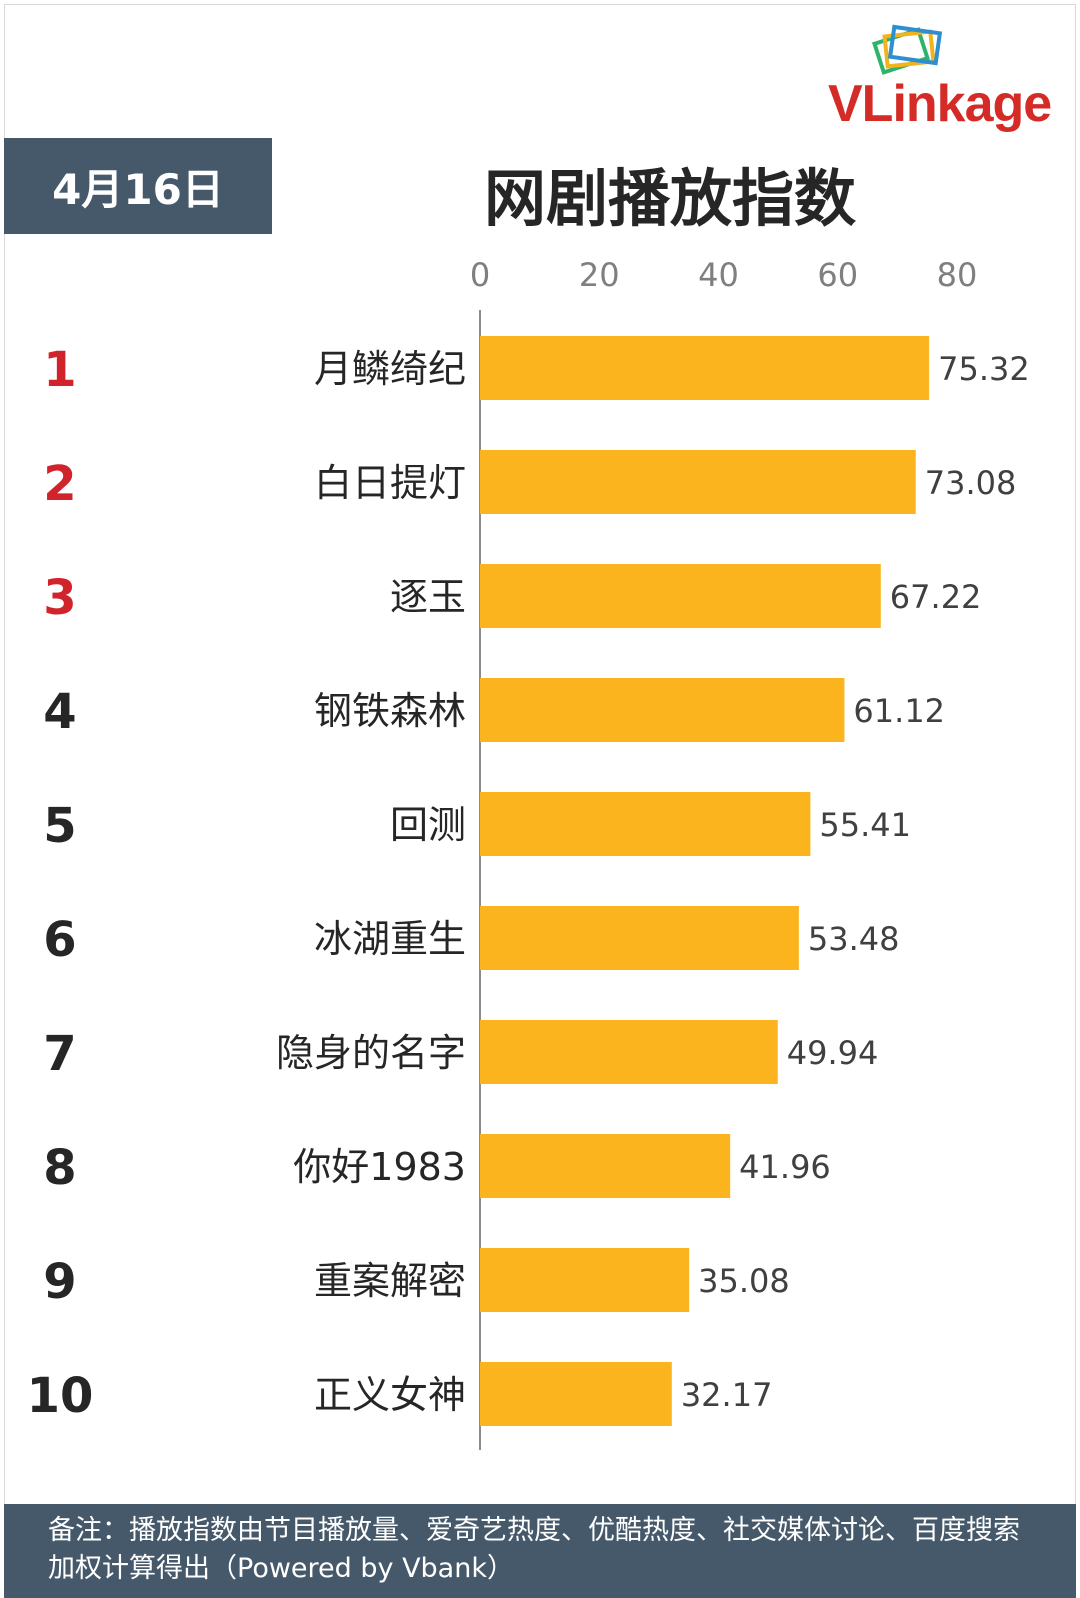 Image resolution: width=1080 pixels, height=1598 pixels. I want to click on data-label: 53.48, so click(854, 939).